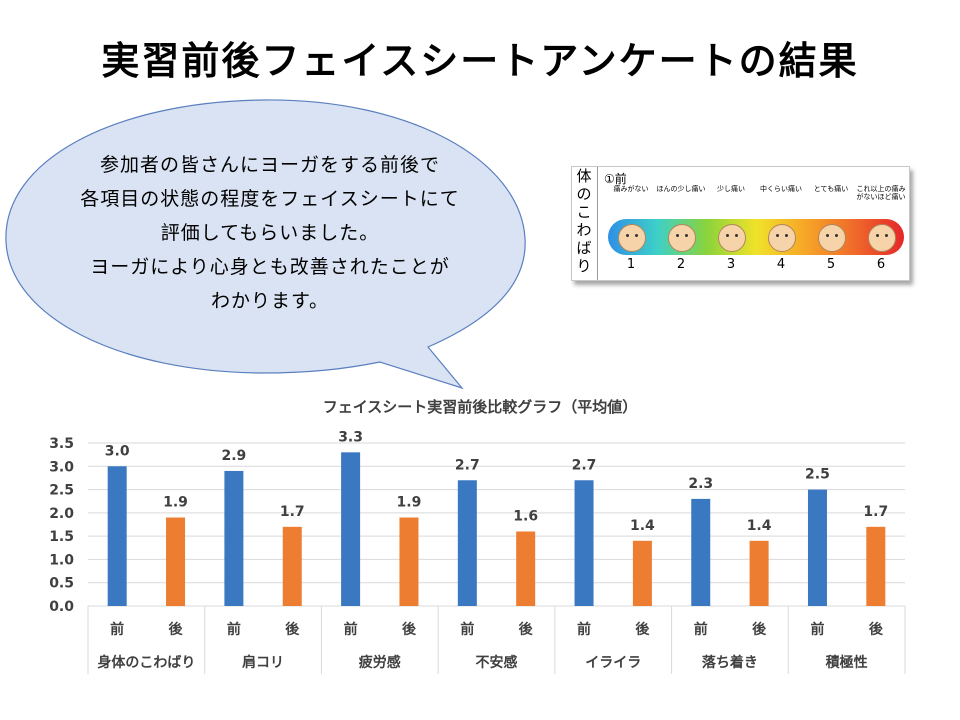 This screenshot has height=720, width=960. I want to click on y-tick-label: 1.0, so click(61, 560).